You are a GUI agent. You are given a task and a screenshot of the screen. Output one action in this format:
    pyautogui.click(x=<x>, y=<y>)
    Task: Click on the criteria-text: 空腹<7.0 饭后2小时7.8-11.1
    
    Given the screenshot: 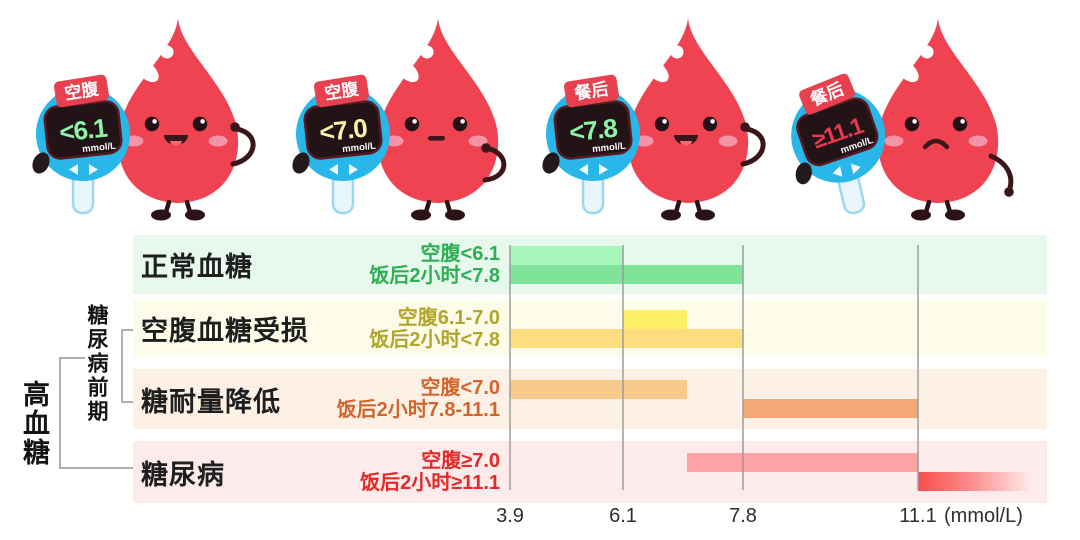 What is the action you would take?
    pyautogui.click(x=418, y=399)
    